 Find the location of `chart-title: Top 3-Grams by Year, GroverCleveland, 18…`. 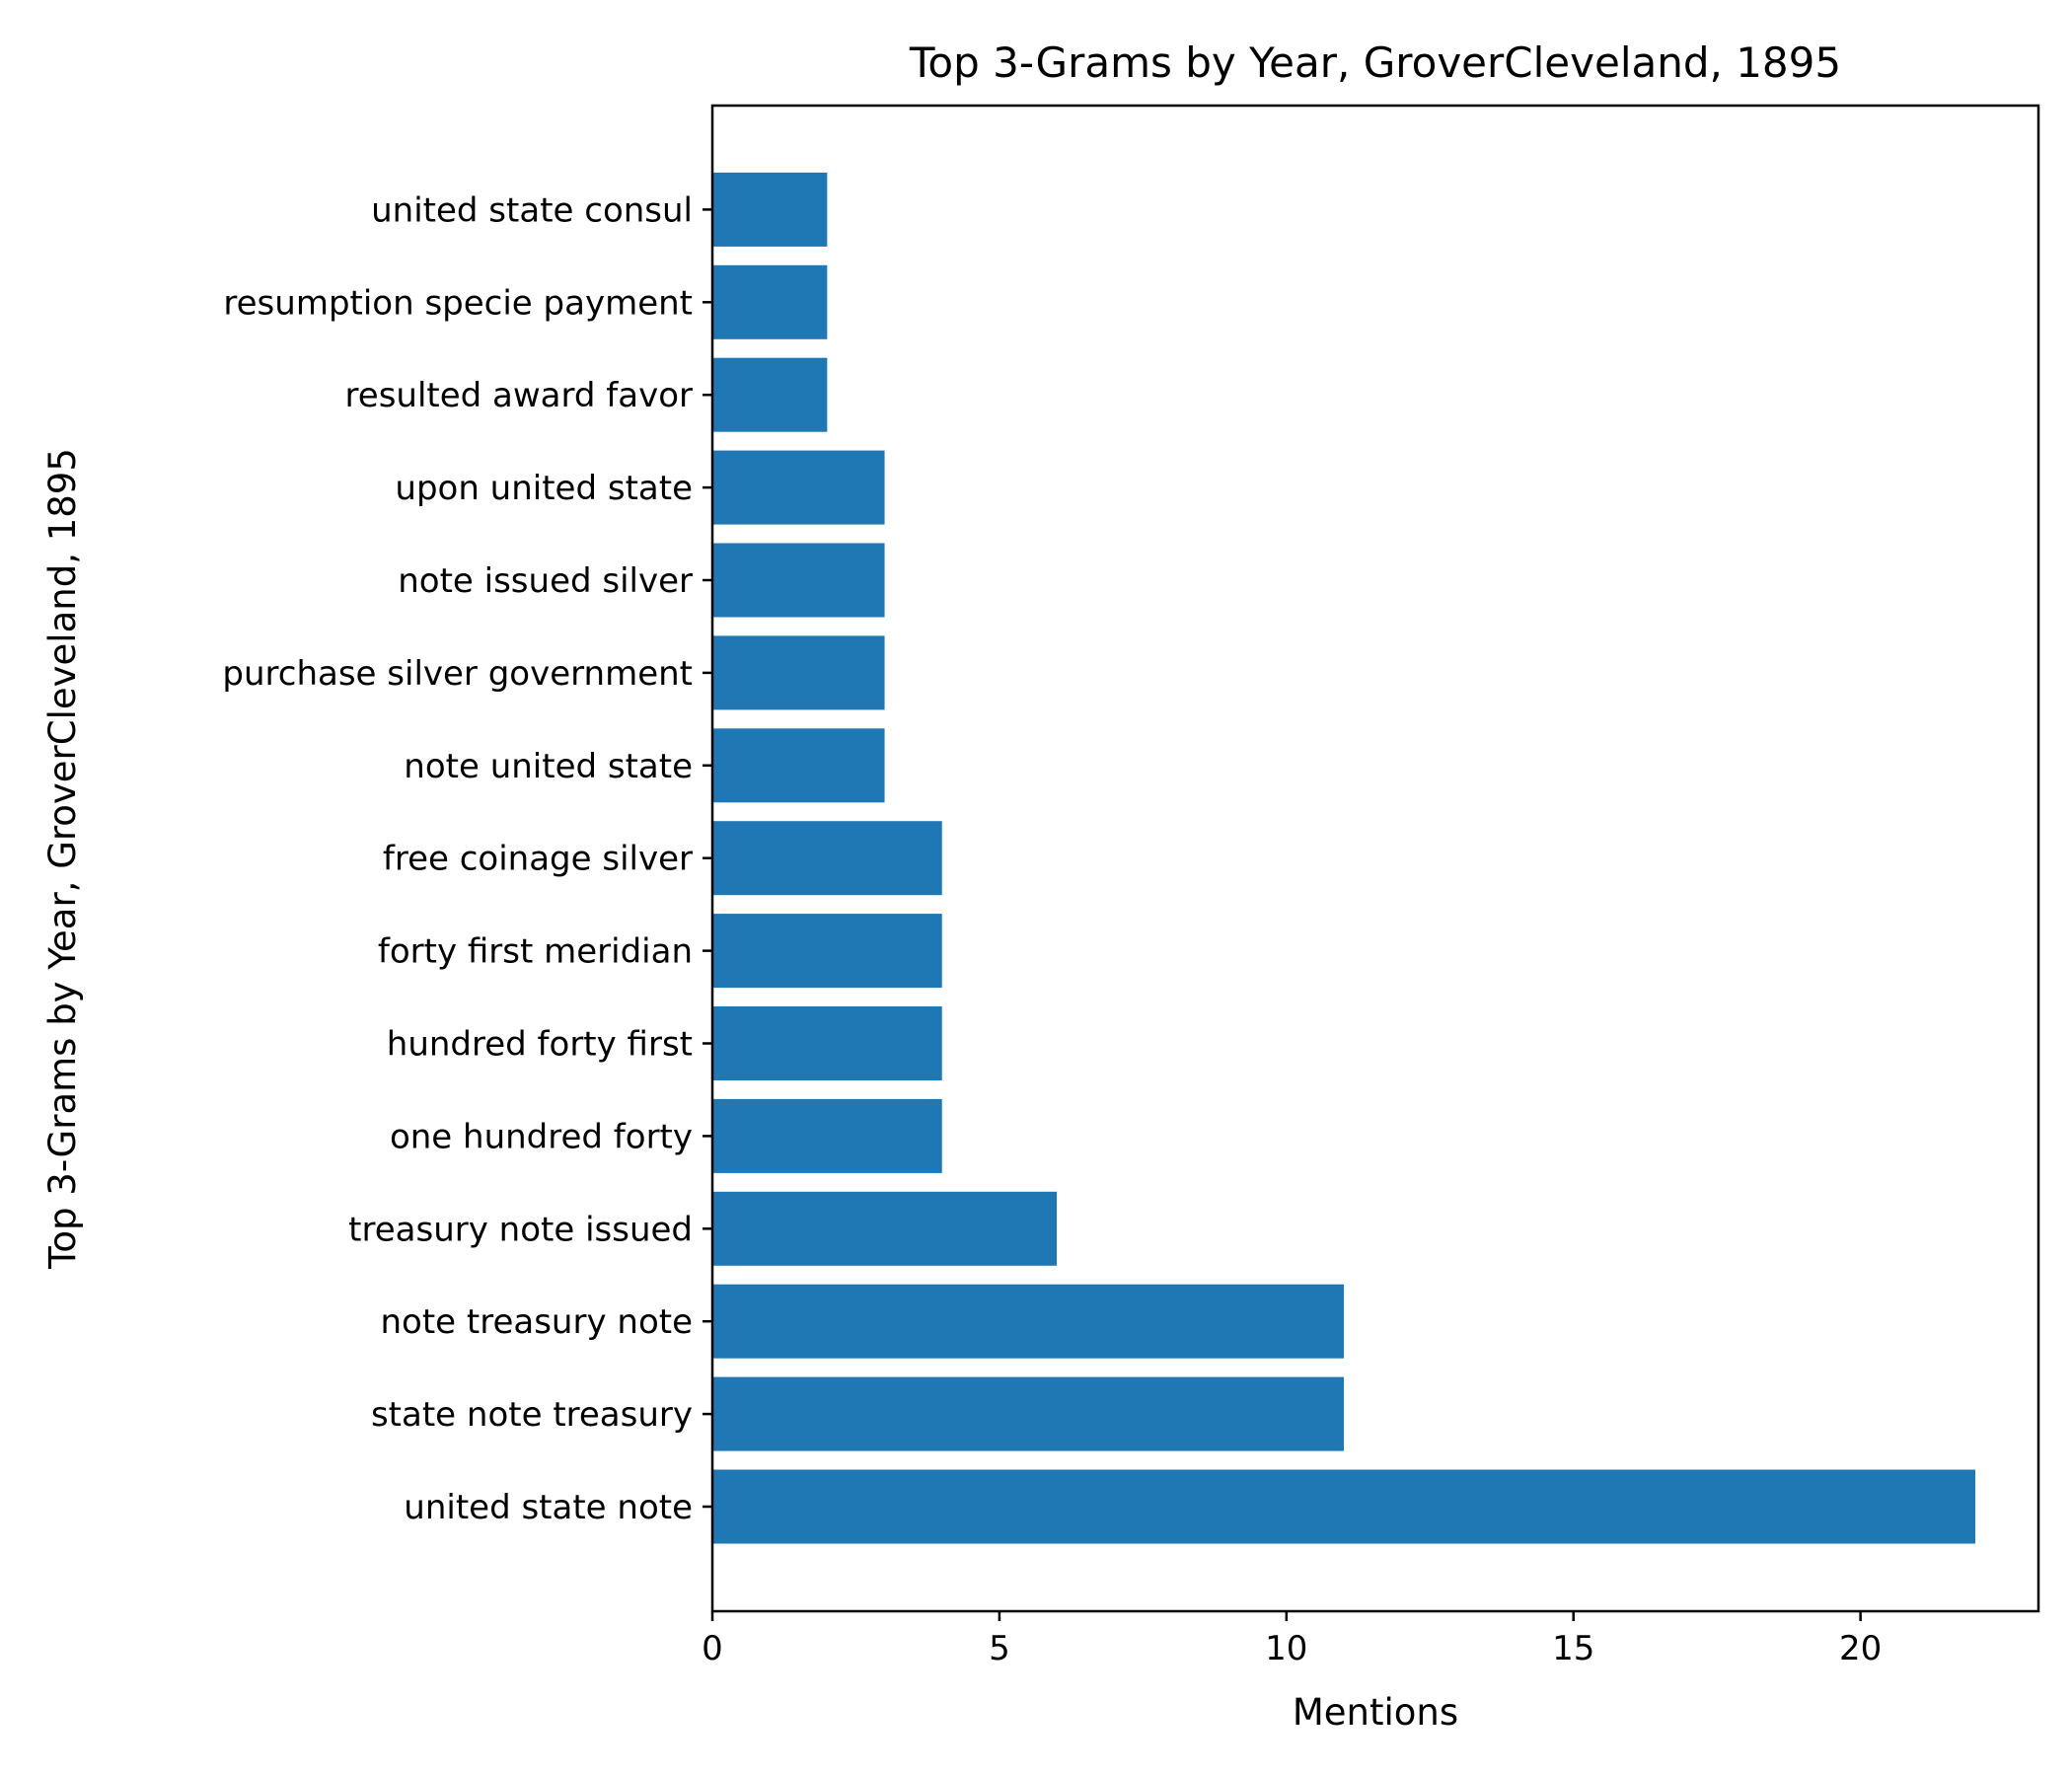

chart-title: Top 3-Grams by Year, GroverCleveland, 18… is located at coordinates (1375, 62).